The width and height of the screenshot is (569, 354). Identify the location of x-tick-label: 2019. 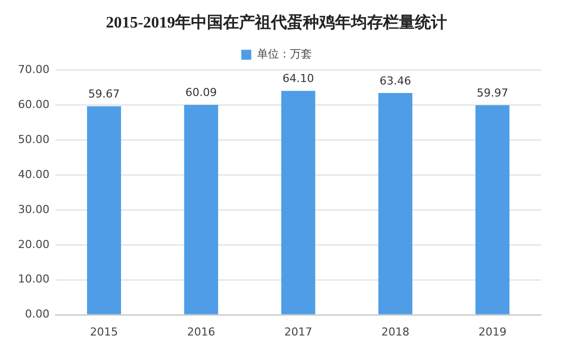
(492, 331).